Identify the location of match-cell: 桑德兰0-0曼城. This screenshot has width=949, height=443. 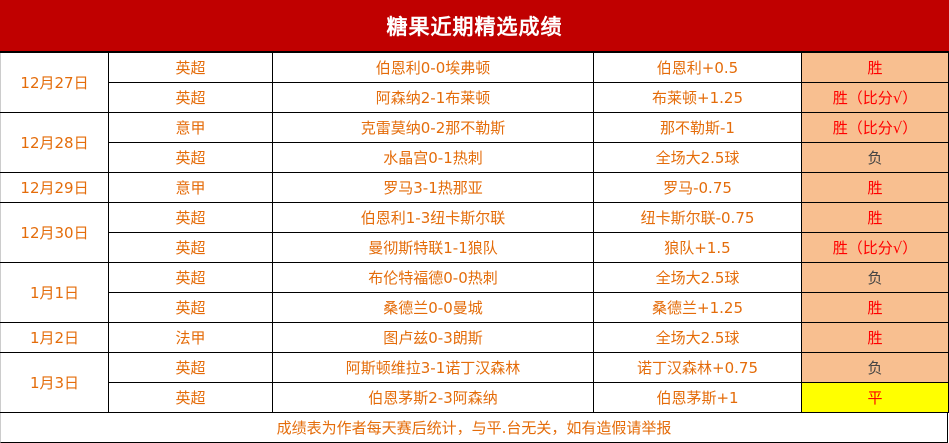
(433, 307).